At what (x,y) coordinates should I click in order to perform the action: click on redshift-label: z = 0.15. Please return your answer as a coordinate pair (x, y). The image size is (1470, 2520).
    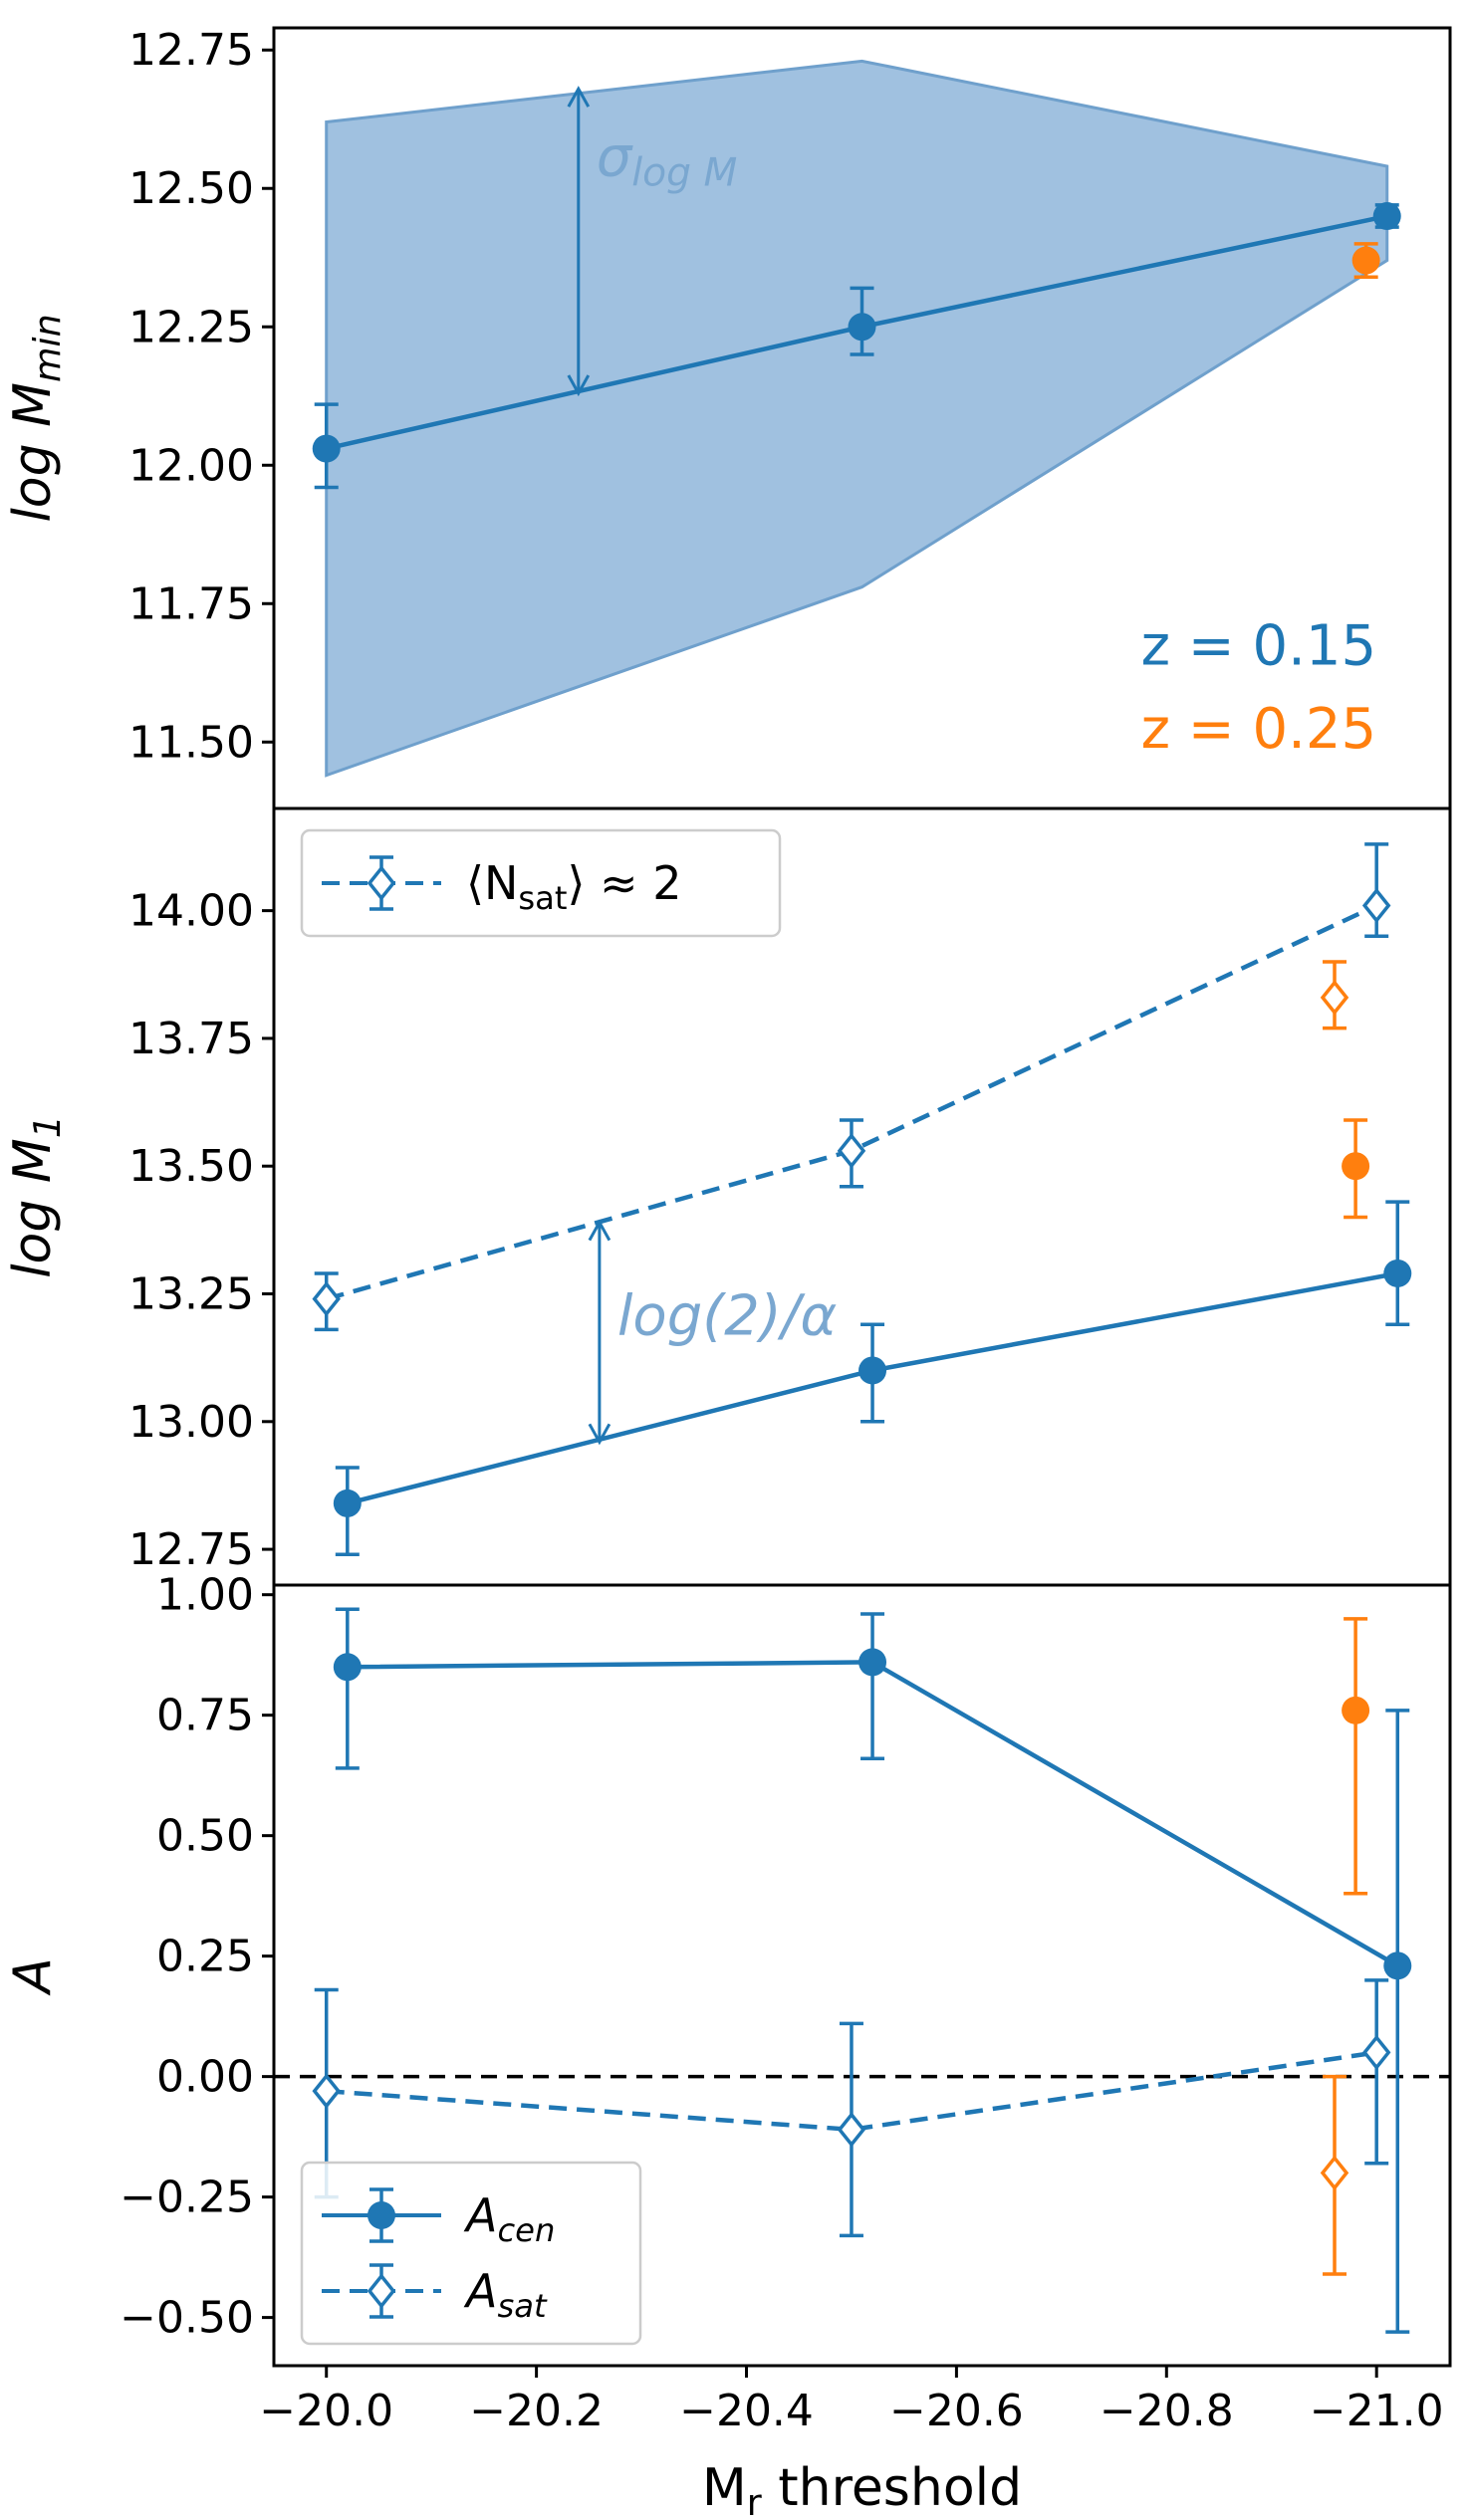
    Looking at the image, I should click on (1259, 645).